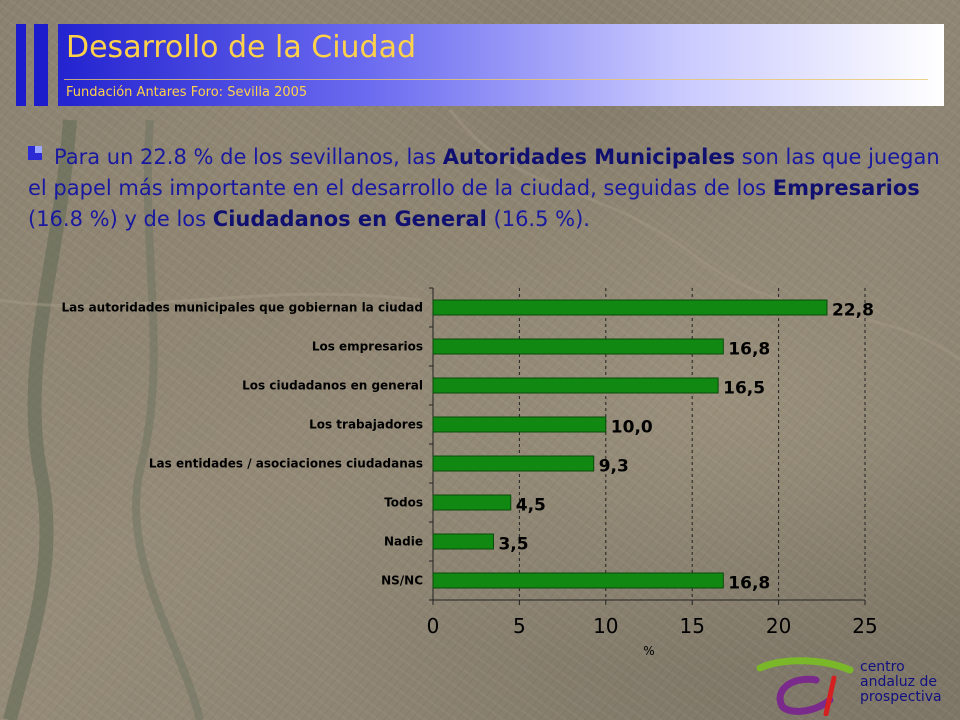 The width and height of the screenshot is (960, 720). Describe the element at coordinates (691, 626) in the screenshot. I see `x-tick-label: 15` at that location.